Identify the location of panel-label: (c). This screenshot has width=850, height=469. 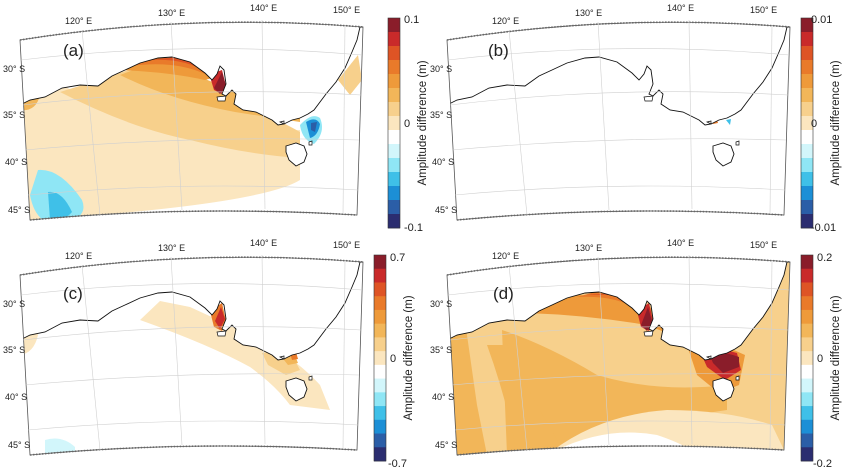
(73, 293).